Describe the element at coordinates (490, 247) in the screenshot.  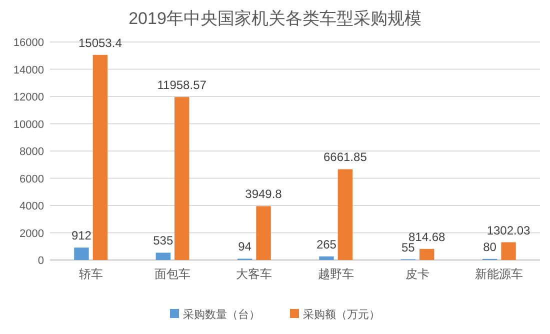
I see `data-label: 80` at that location.